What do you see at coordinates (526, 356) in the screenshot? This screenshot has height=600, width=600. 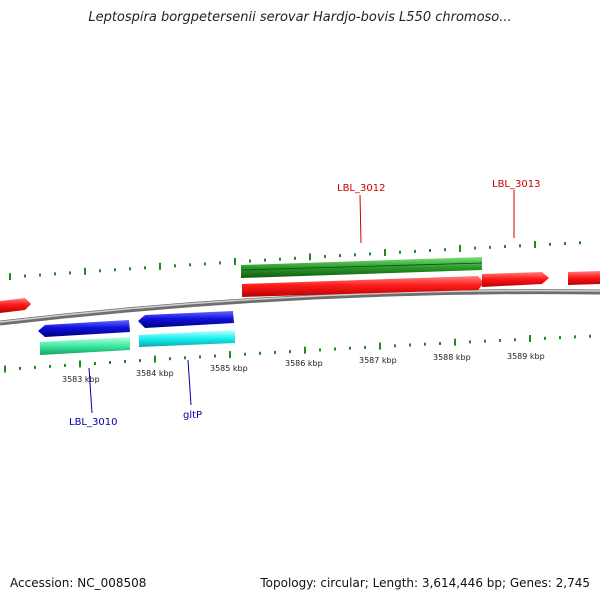 I see `tick-label: 3589 kbp` at bounding box center [526, 356].